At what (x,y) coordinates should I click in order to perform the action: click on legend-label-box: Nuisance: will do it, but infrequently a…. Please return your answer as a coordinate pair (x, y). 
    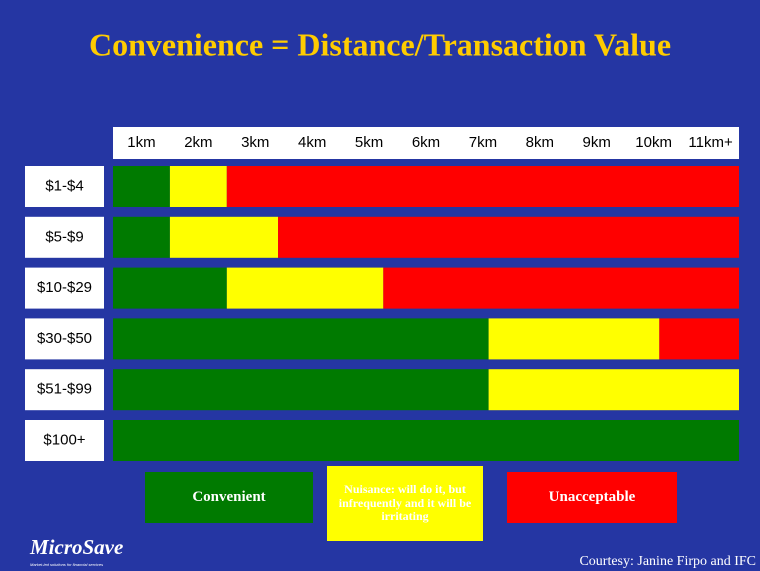
    Looking at the image, I should click on (405, 502).